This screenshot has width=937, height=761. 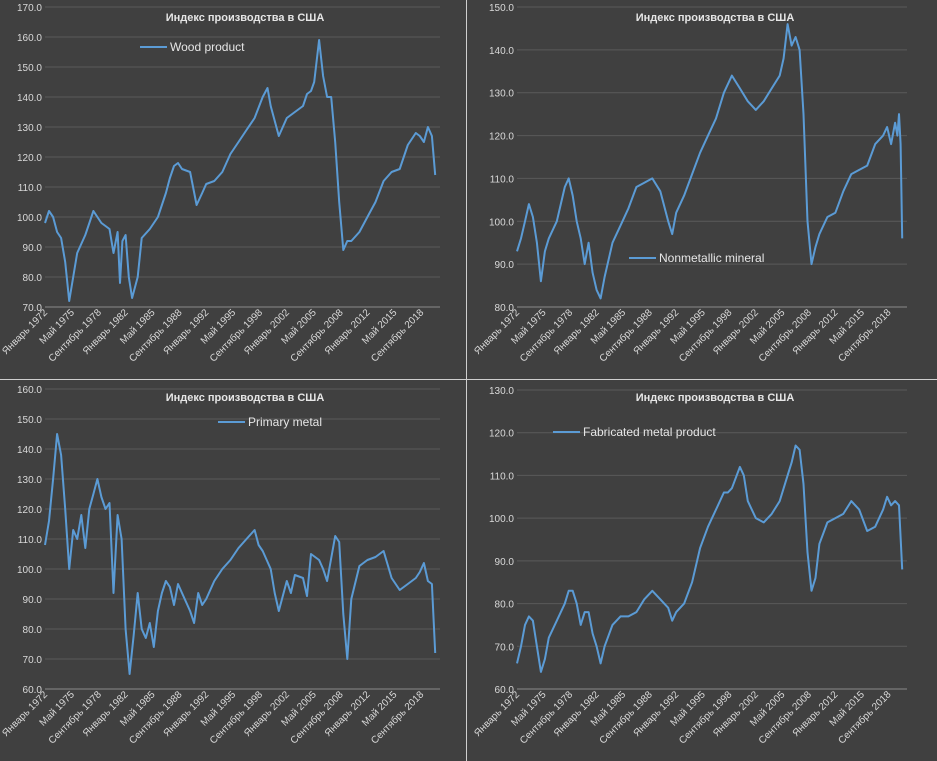 I want to click on legend-label: Wood product, so click(x=207, y=47).